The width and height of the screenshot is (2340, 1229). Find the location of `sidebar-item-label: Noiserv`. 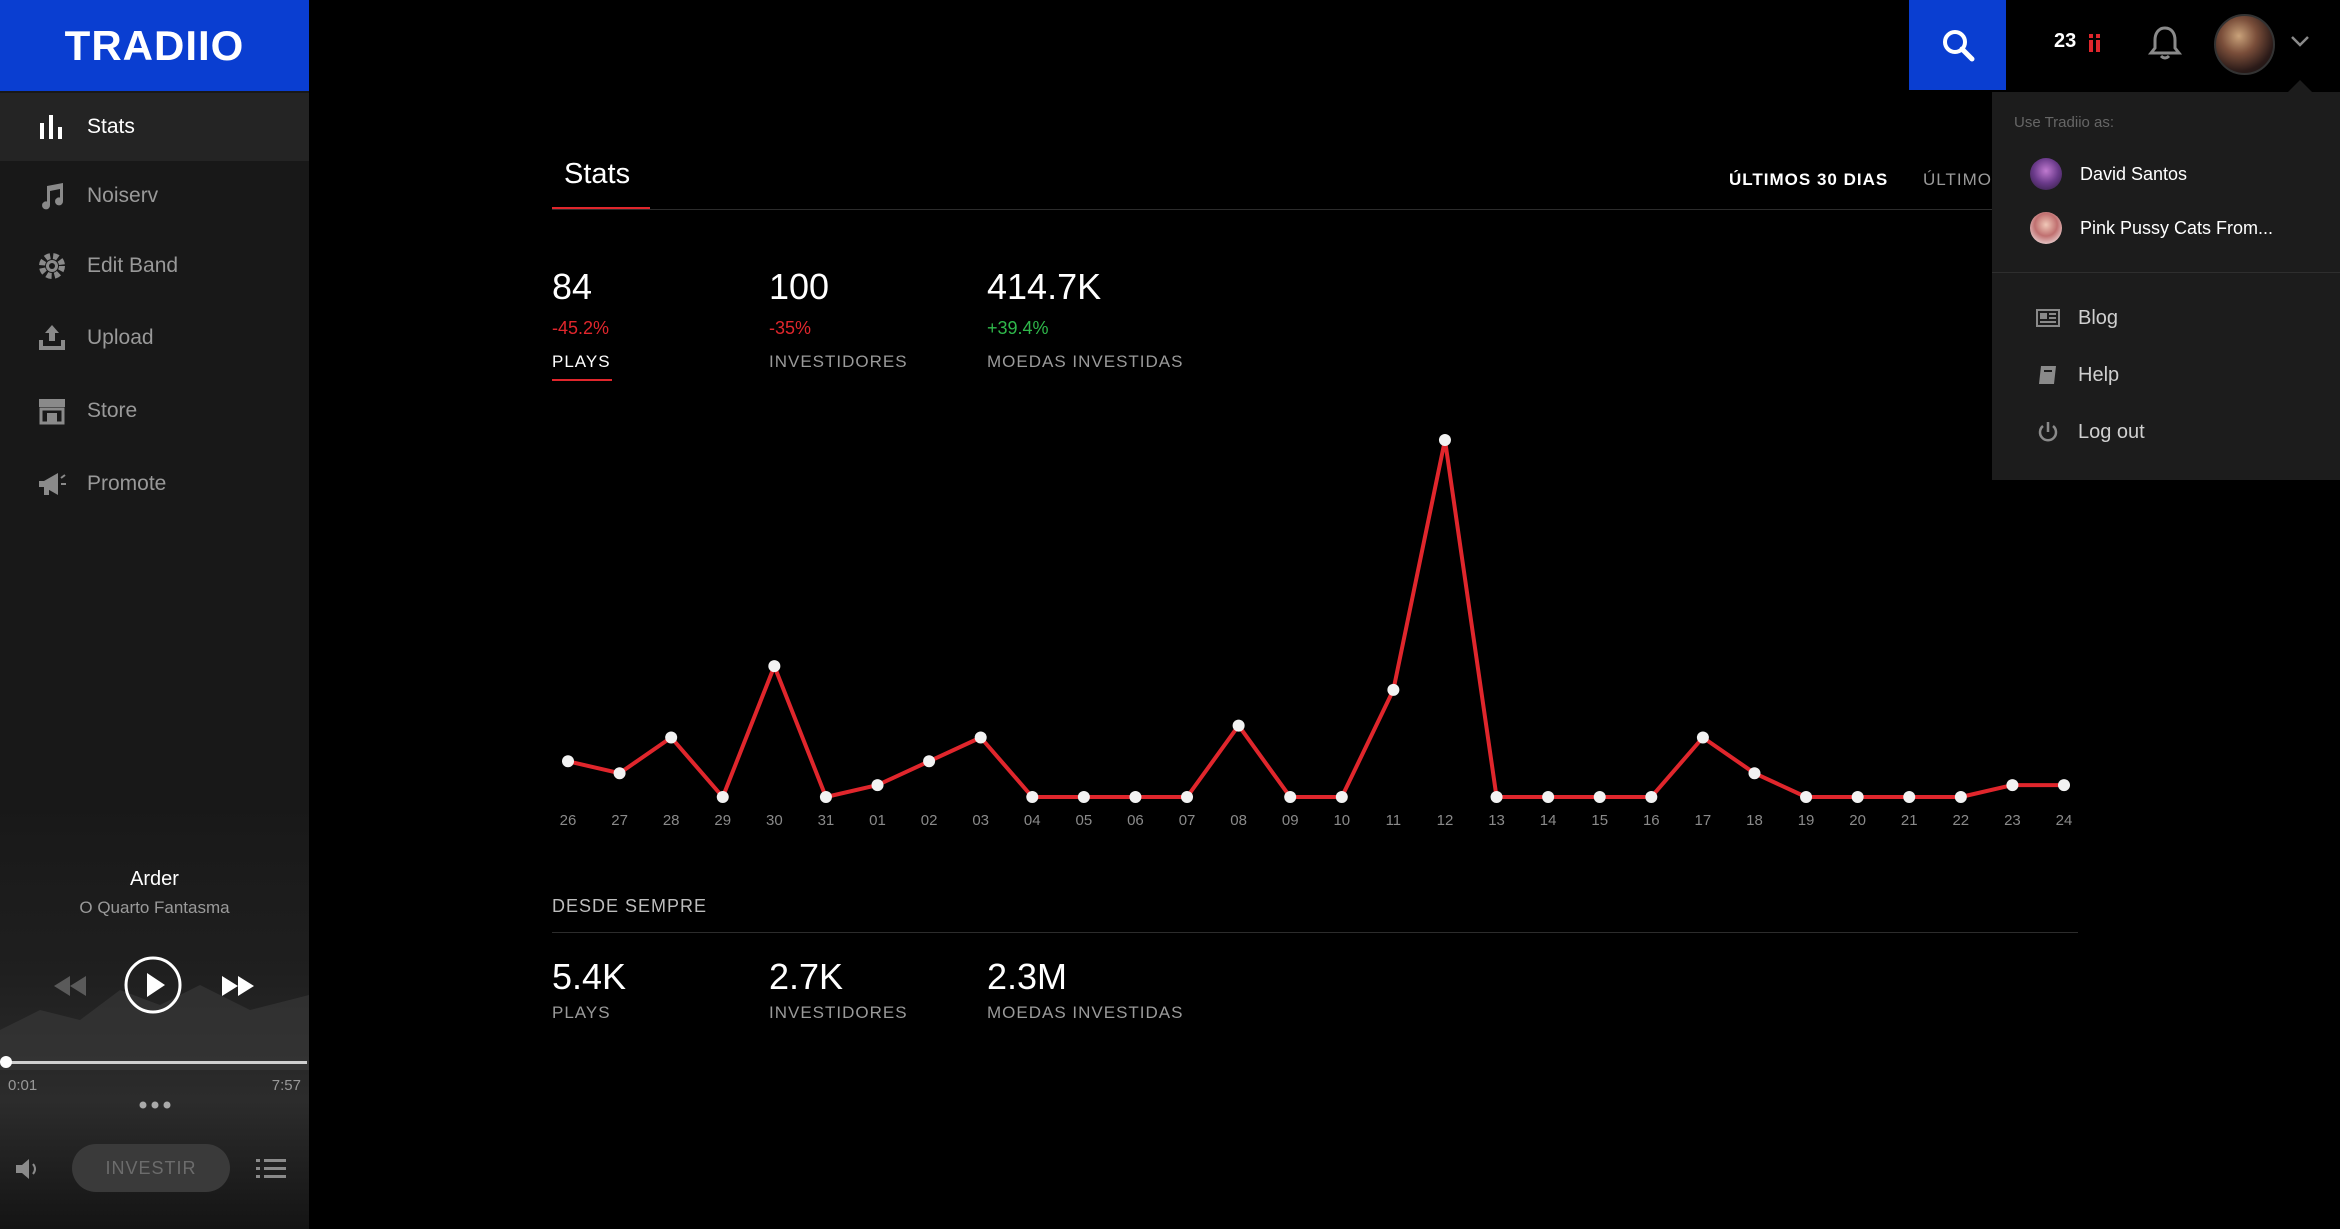

sidebar-item-label: Noiserv is located at coordinates (123, 195).